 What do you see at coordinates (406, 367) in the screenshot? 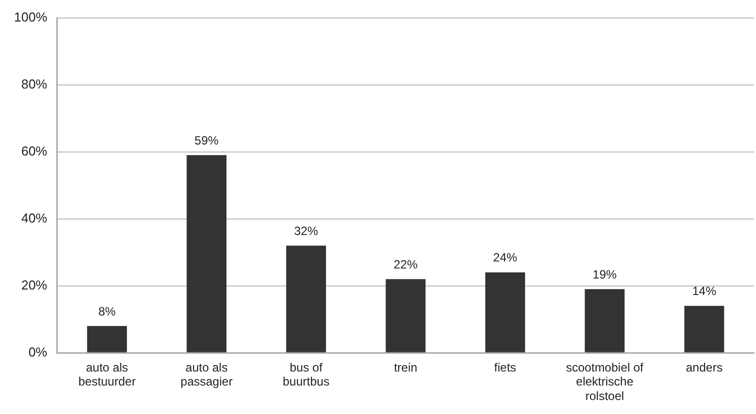
I see `x-tick-label: trein` at bounding box center [406, 367].